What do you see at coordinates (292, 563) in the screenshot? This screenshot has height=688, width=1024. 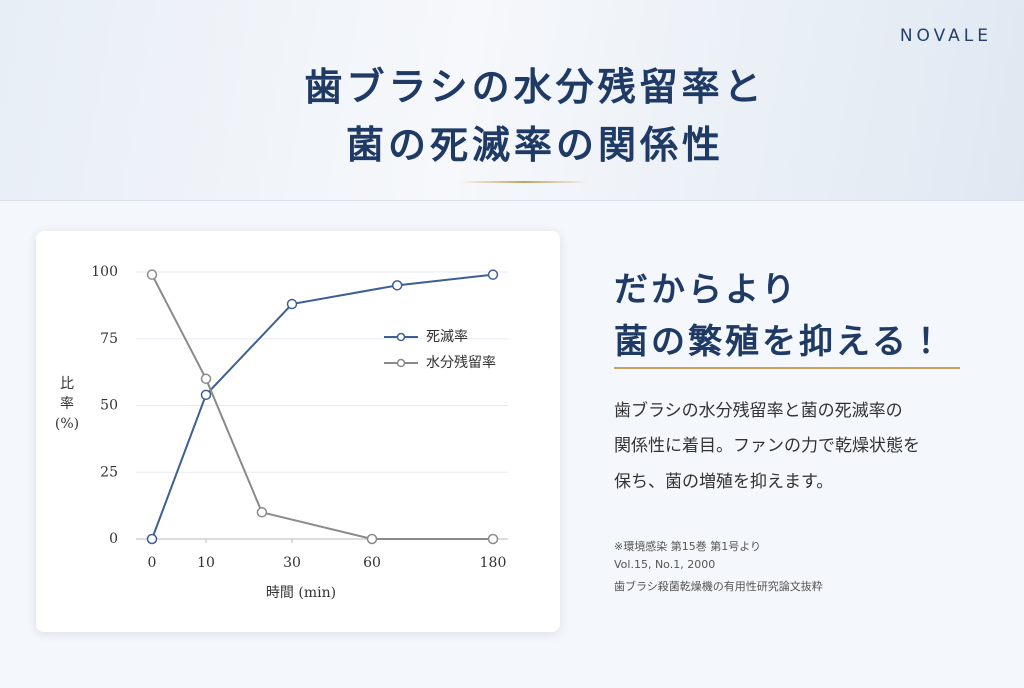 I see `x-tick-label: 30` at bounding box center [292, 563].